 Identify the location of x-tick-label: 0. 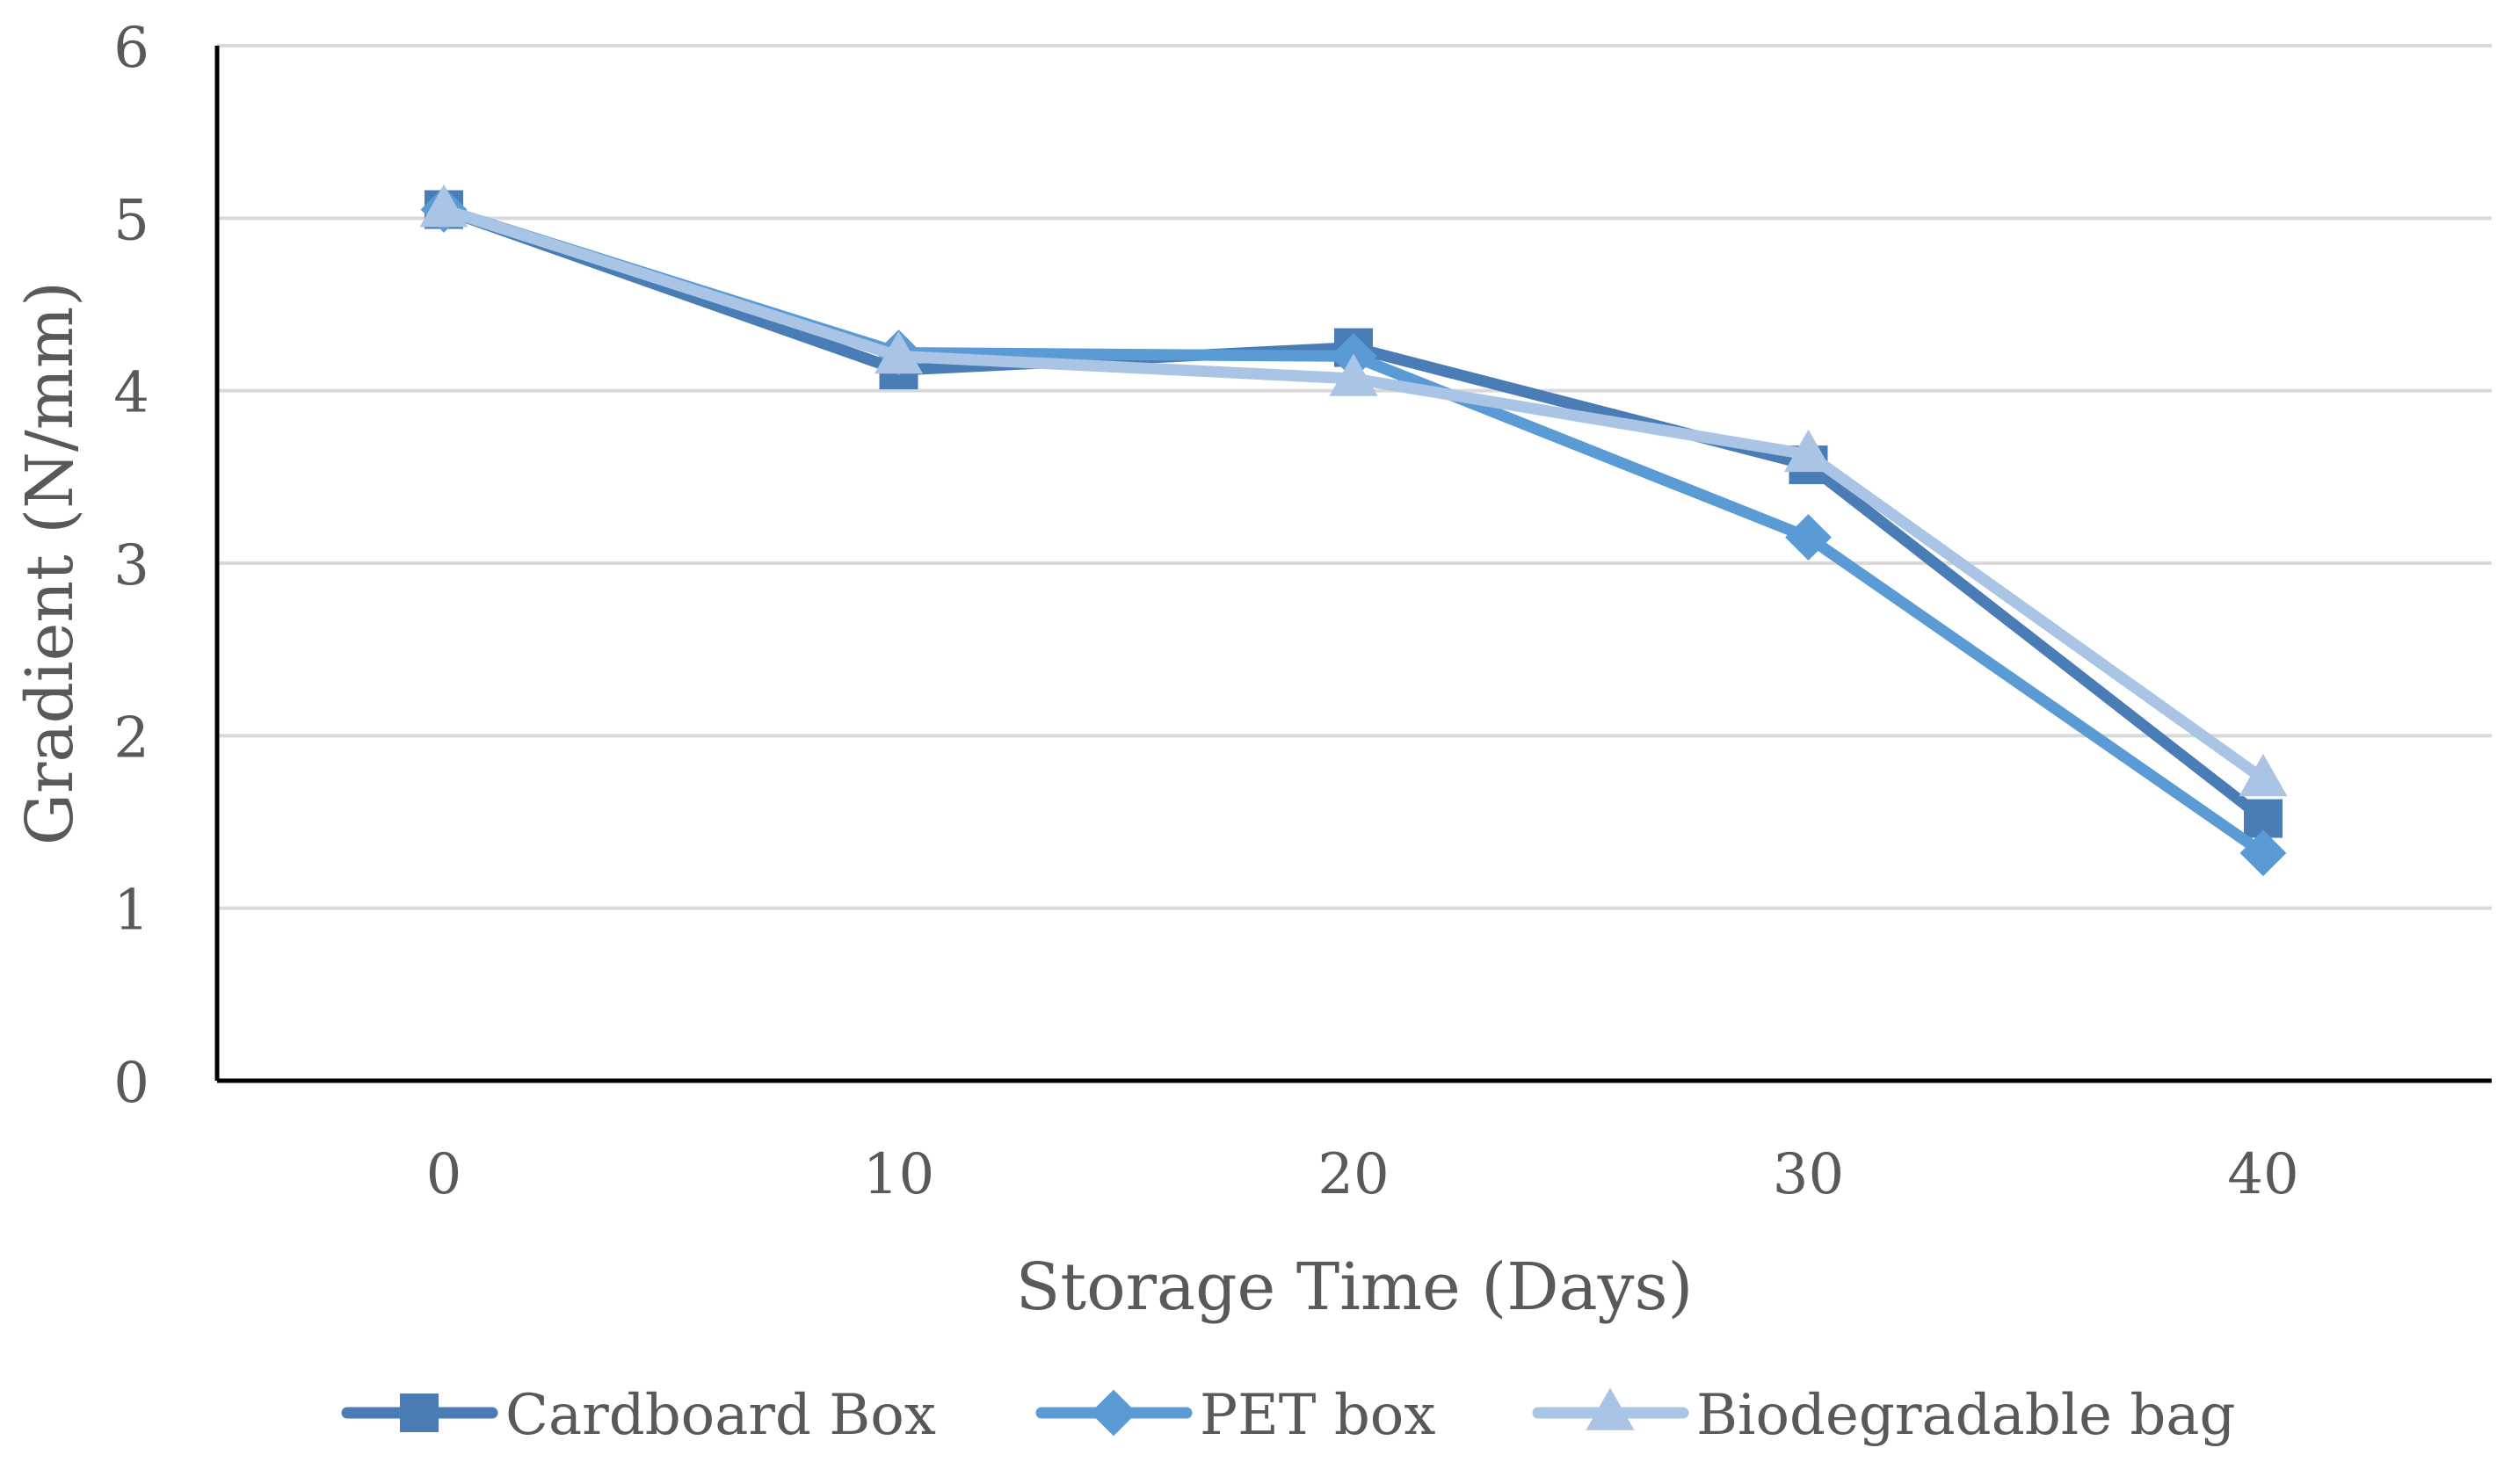
(444, 1174).